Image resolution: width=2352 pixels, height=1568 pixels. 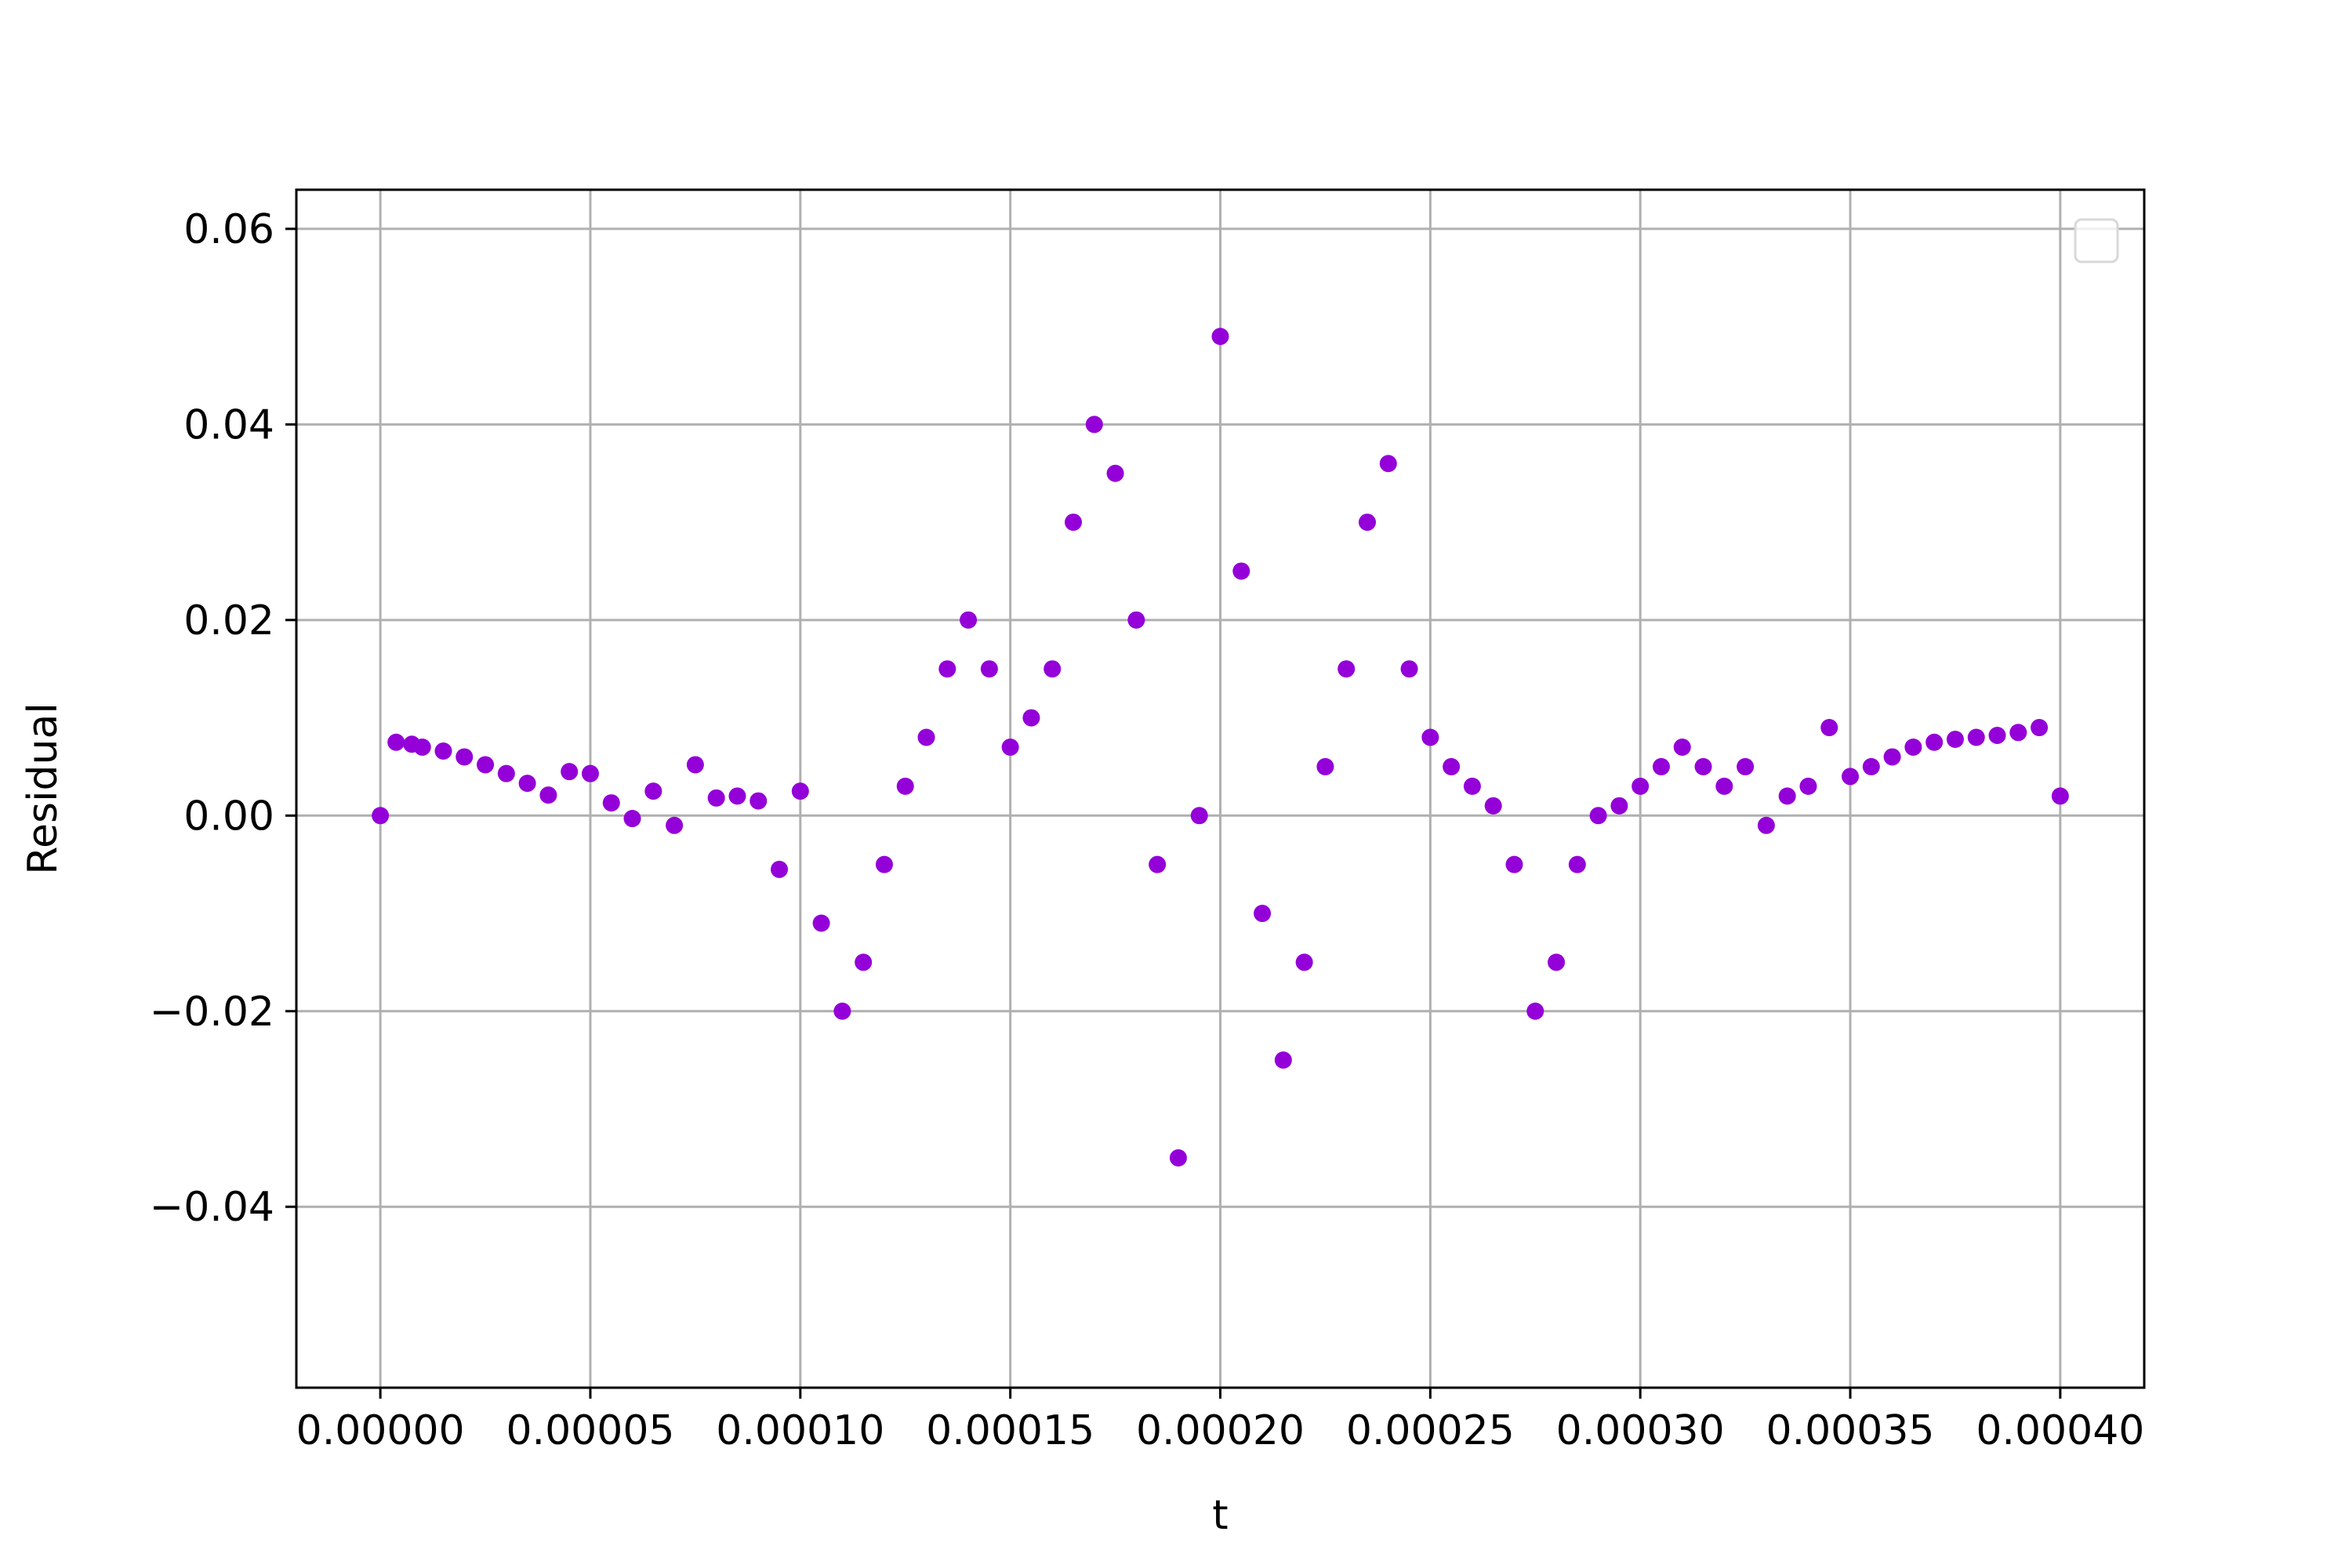 What do you see at coordinates (1641, 1430) in the screenshot?
I see `x-tick-label: 0.00030` at bounding box center [1641, 1430].